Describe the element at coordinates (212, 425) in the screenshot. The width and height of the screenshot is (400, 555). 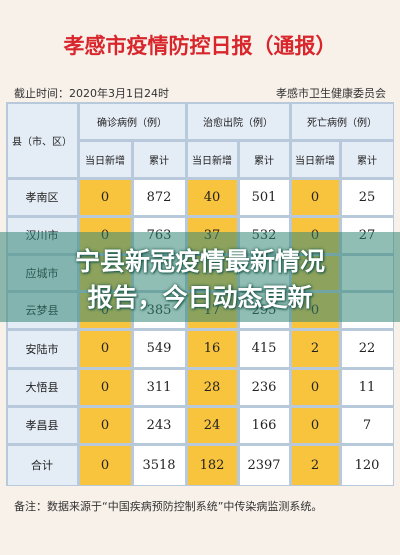
I see `daily-count: 24` at that location.